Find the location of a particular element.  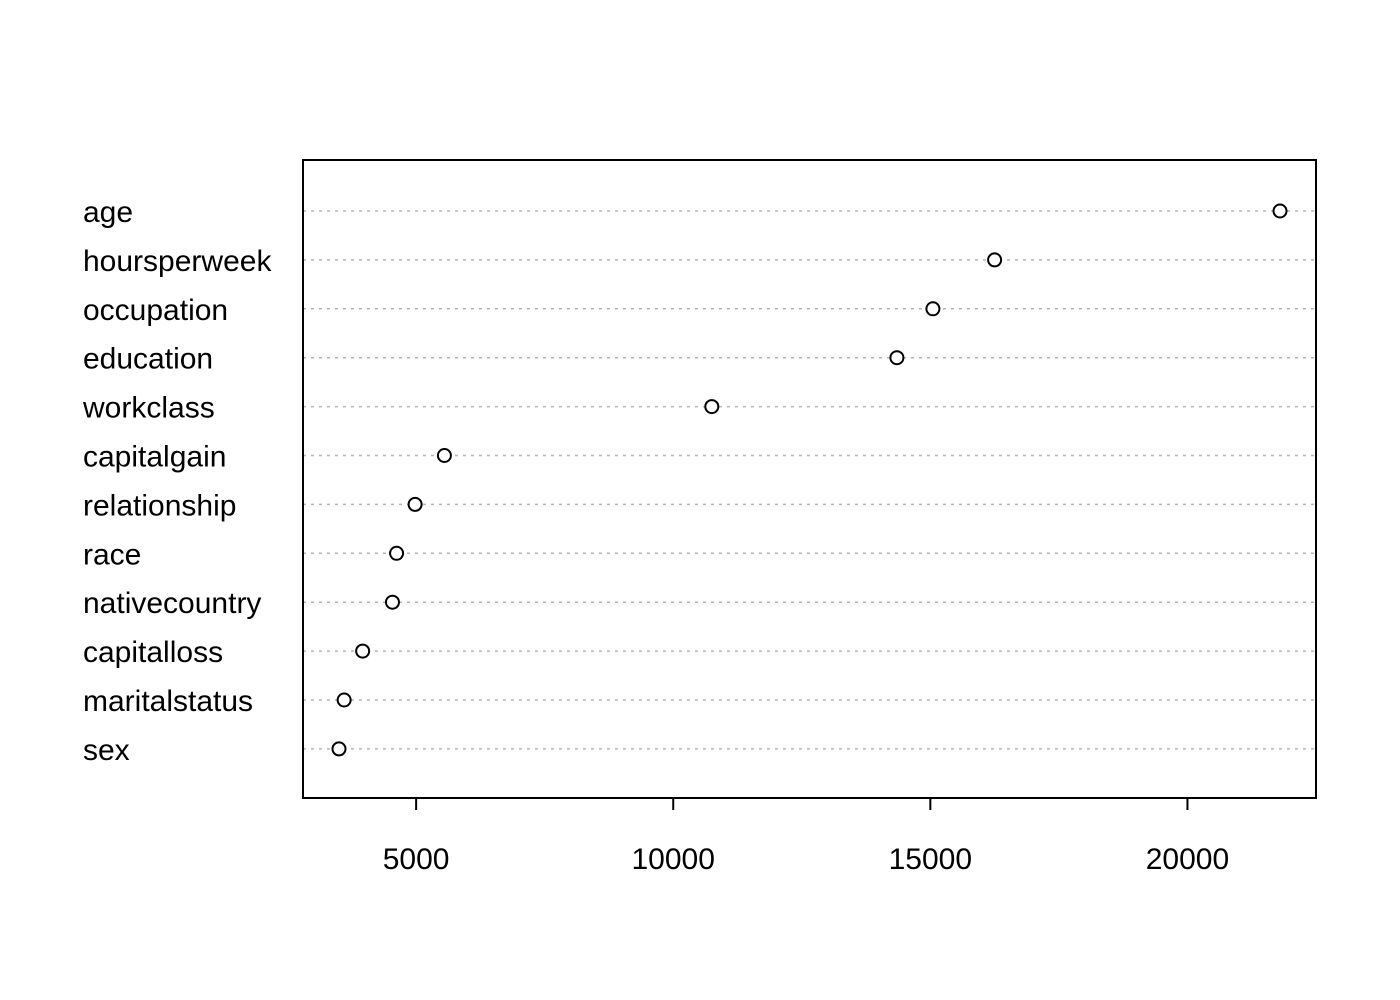

x-tick-label: 5000 is located at coordinates (416, 859).